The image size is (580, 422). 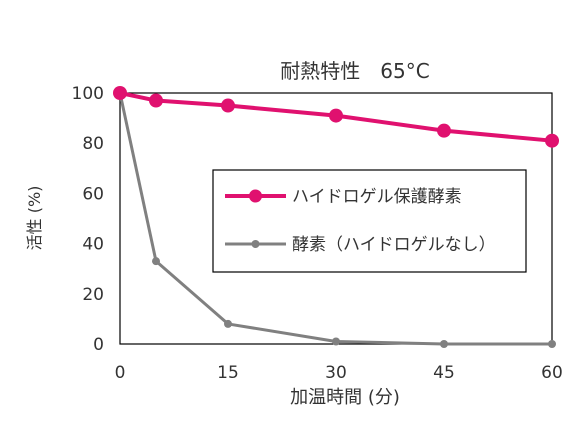 What do you see at coordinates (34, 218) in the screenshot?
I see `y-axis-label: 活性 (%)` at bounding box center [34, 218].